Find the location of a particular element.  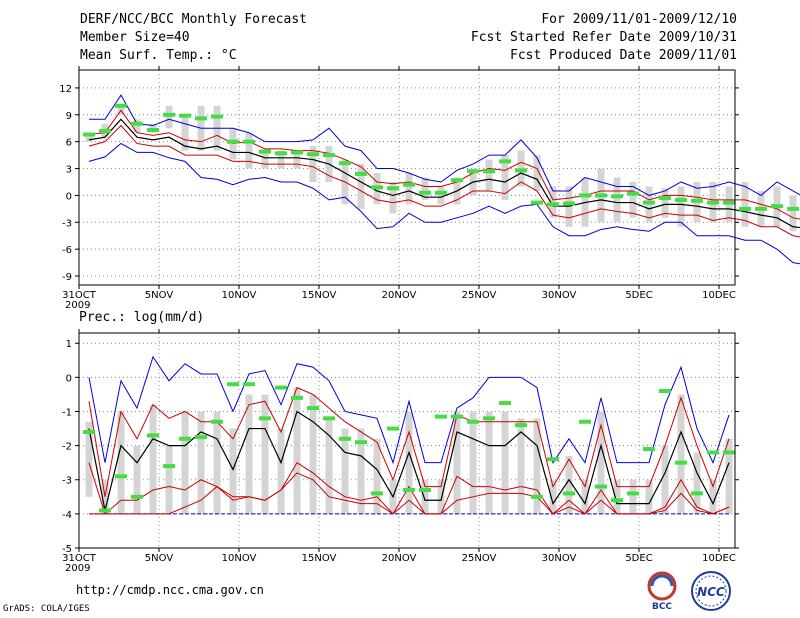

x-tick-label: 25NOV is located at coordinates (479, 295).